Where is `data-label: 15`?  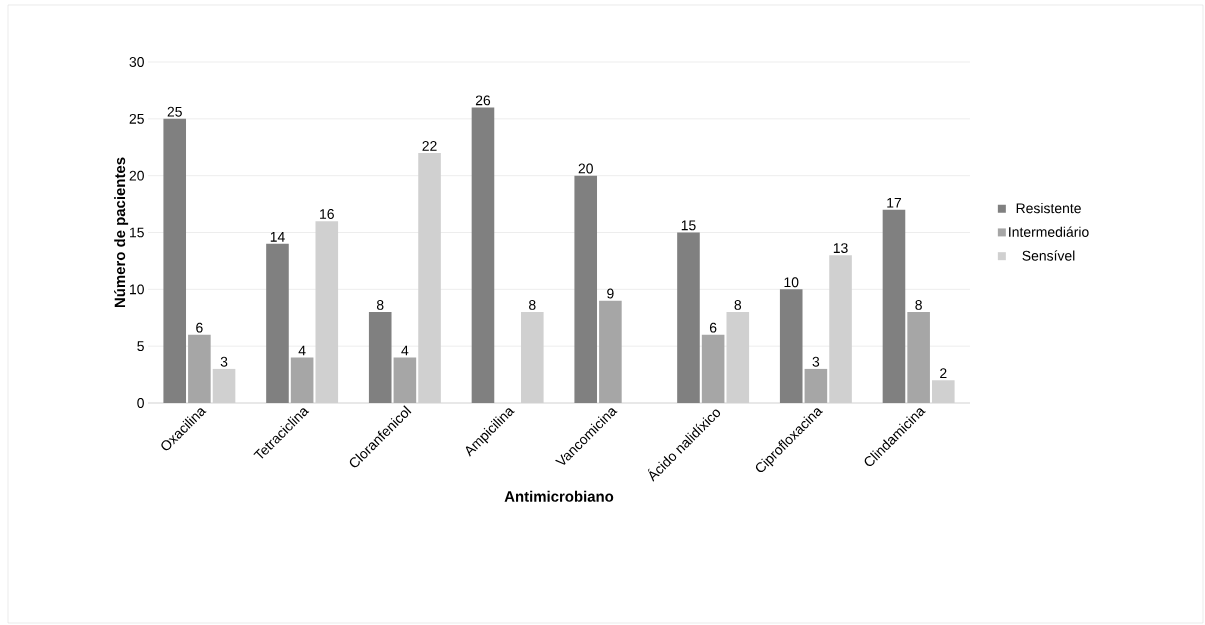 data-label: 15 is located at coordinates (688, 225).